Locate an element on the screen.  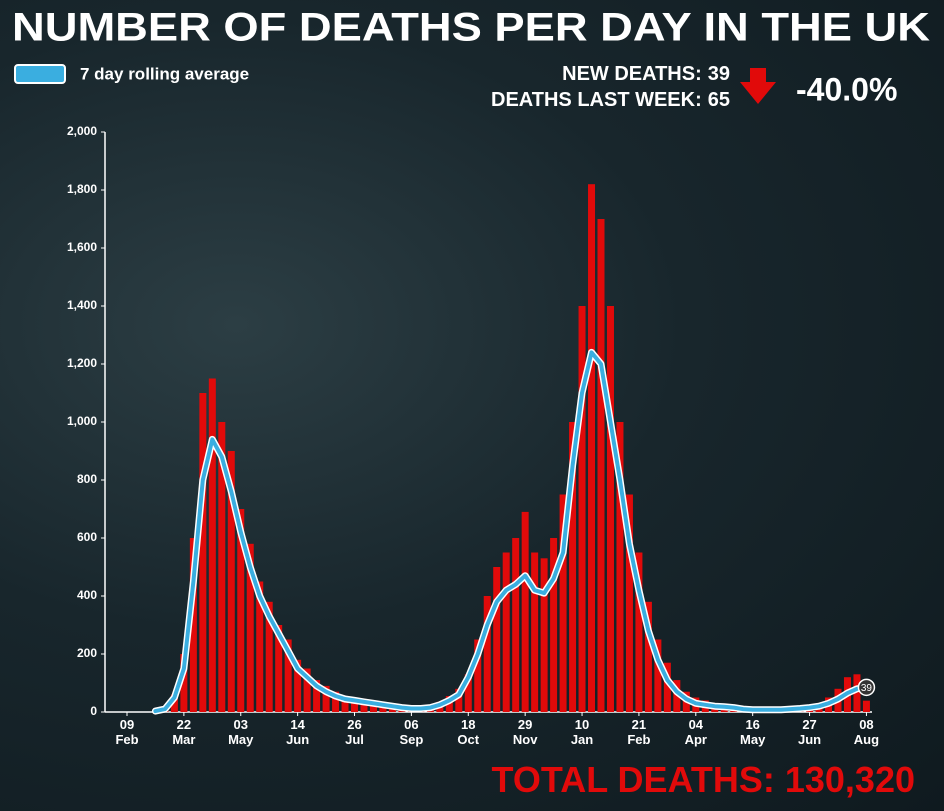
y-tick-label: 1,000 is located at coordinates (82, 421).